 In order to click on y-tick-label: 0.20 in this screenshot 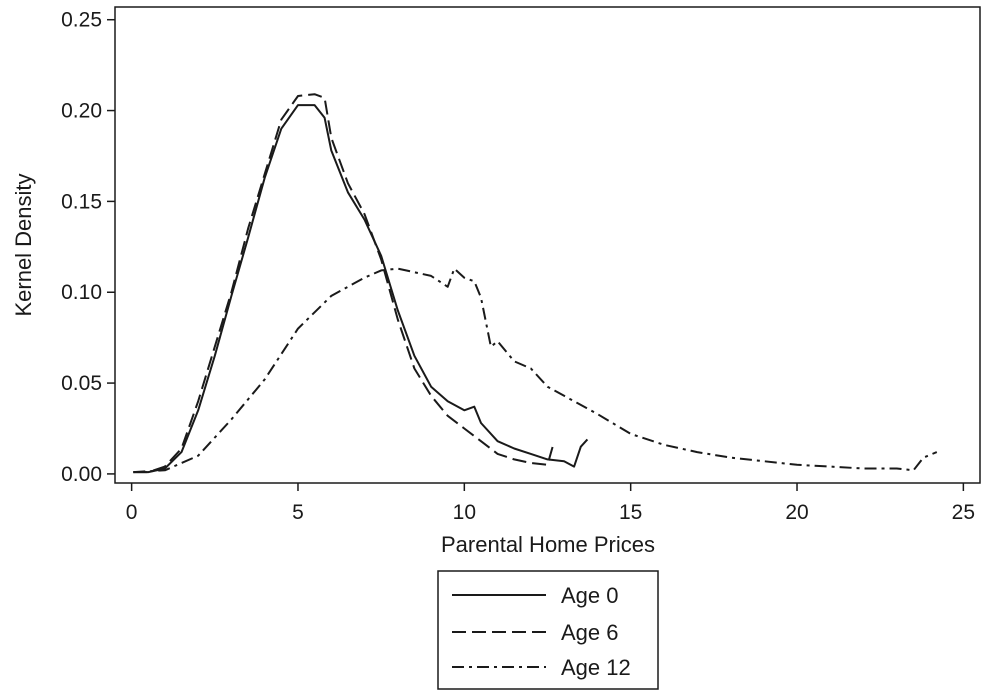, I will do `click(81, 111)`.